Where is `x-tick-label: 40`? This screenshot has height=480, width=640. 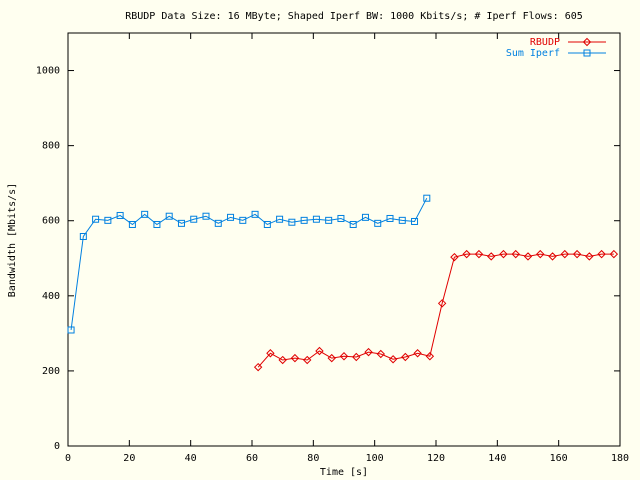
x-tick-label: 40 is located at coordinates (191, 458).